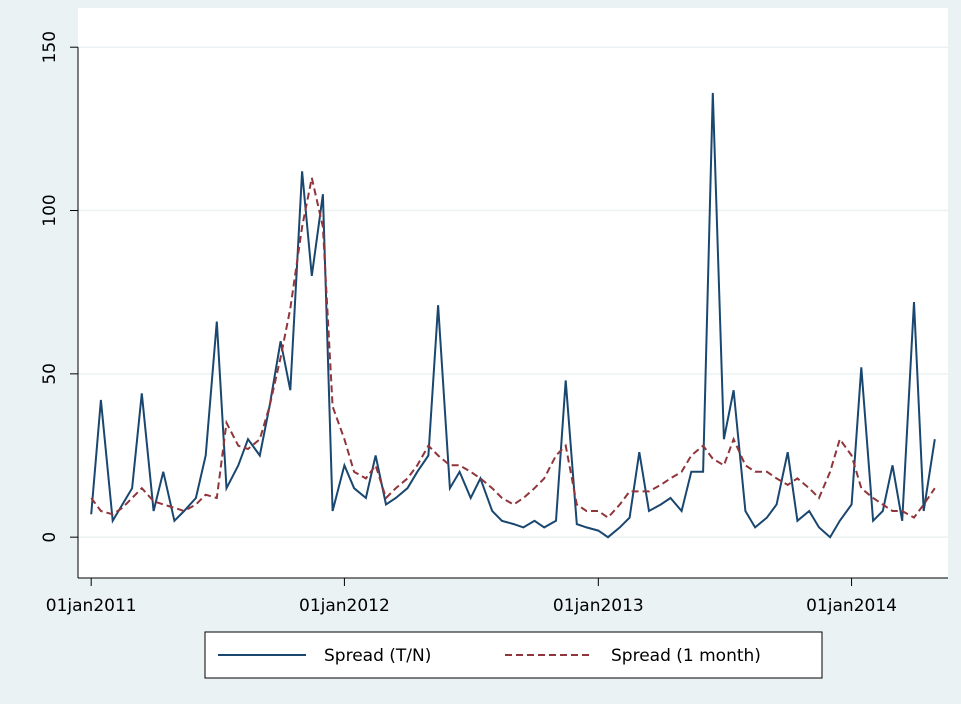  I want to click on y-tick-label: 50, so click(50, 374).